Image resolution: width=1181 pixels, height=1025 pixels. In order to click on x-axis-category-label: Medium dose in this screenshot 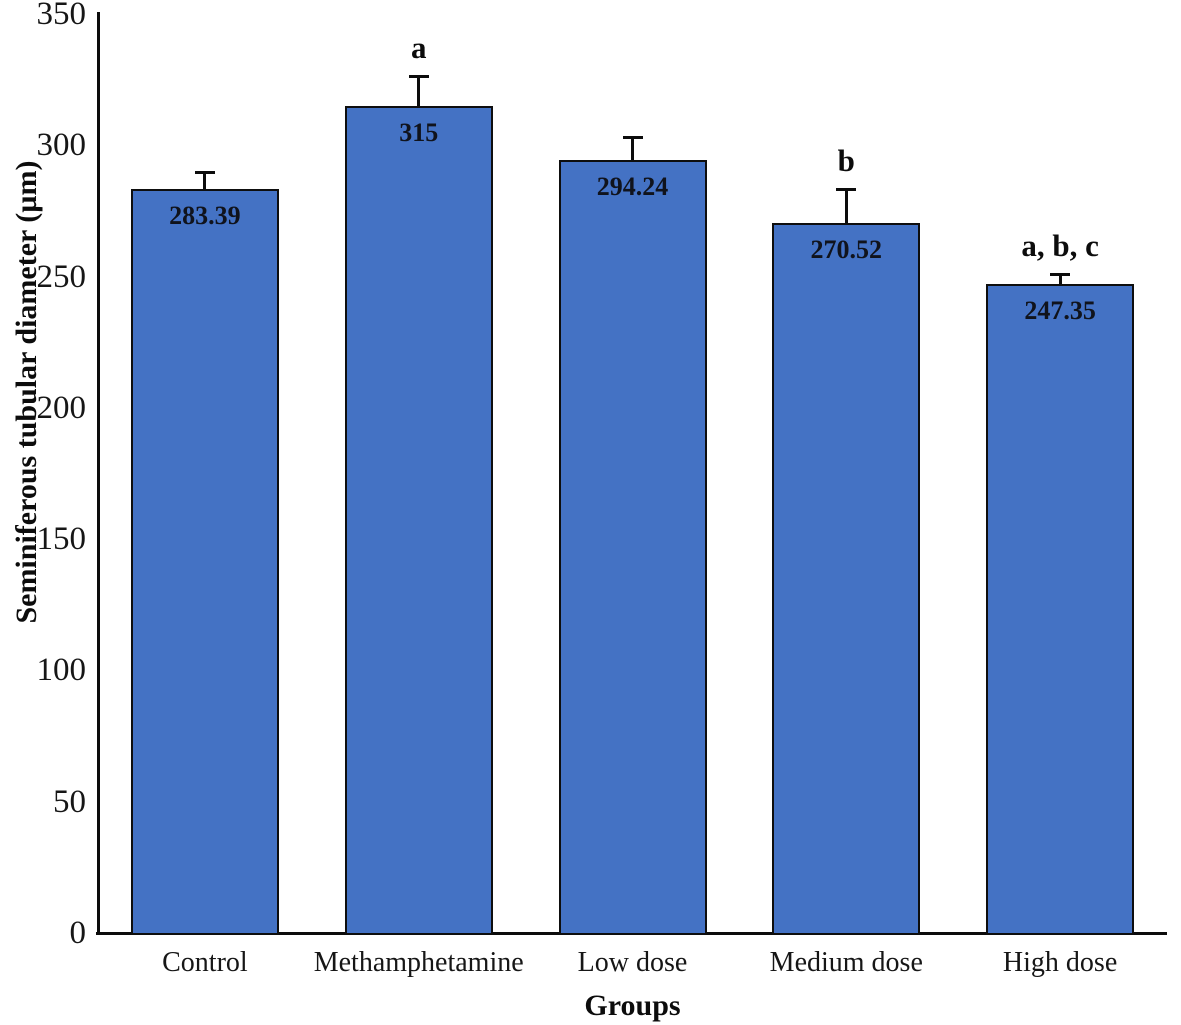, I will do `click(846, 962)`.